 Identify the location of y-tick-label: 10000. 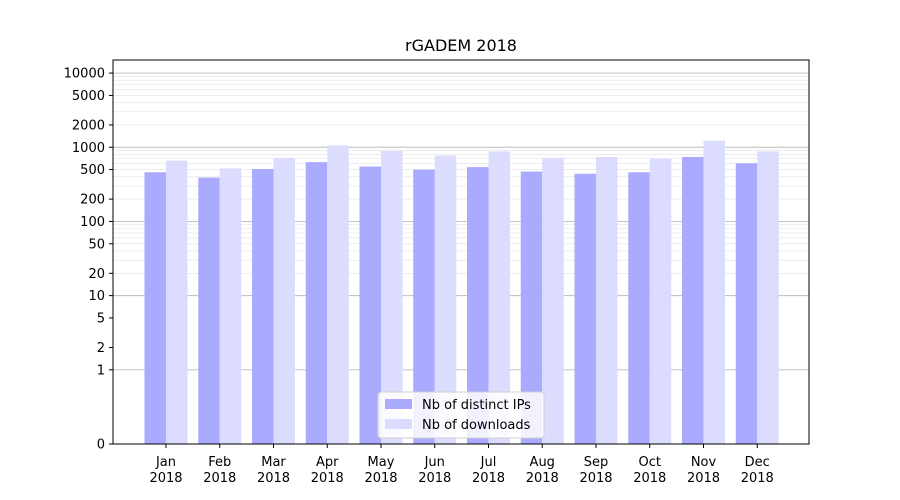
(84, 74).